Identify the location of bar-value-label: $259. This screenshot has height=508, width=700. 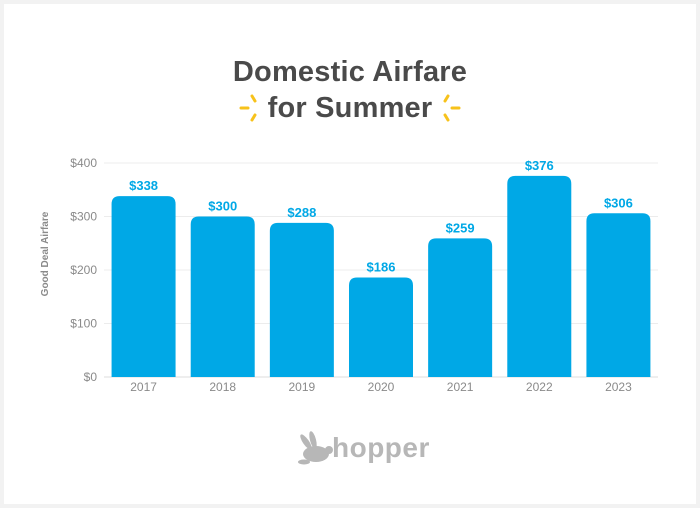
(460, 227).